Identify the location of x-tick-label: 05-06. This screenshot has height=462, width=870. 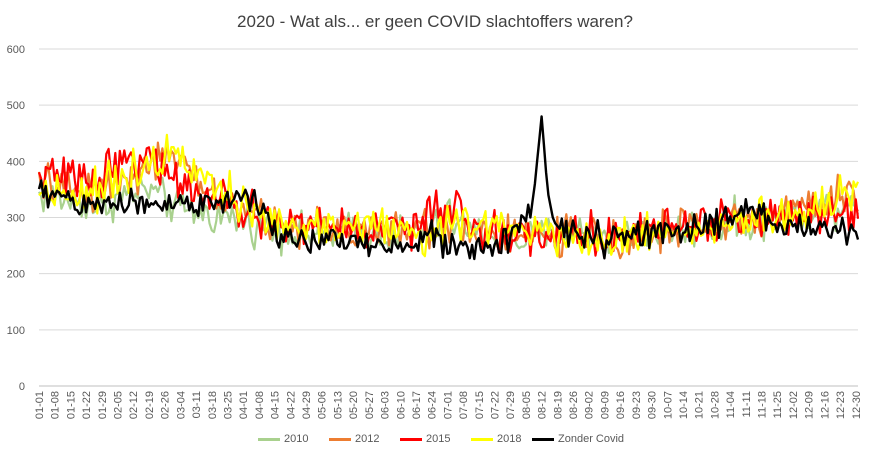
(323, 405).